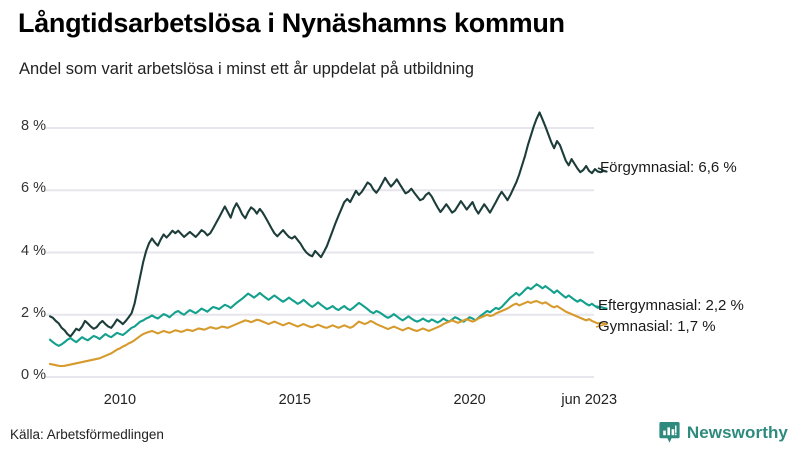 The height and width of the screenshot is (450, 800). What do you see at coordinates (669, 433) in the screenshot?
I see `bar-chart-pin-icon` at bounding box center [669, 433].